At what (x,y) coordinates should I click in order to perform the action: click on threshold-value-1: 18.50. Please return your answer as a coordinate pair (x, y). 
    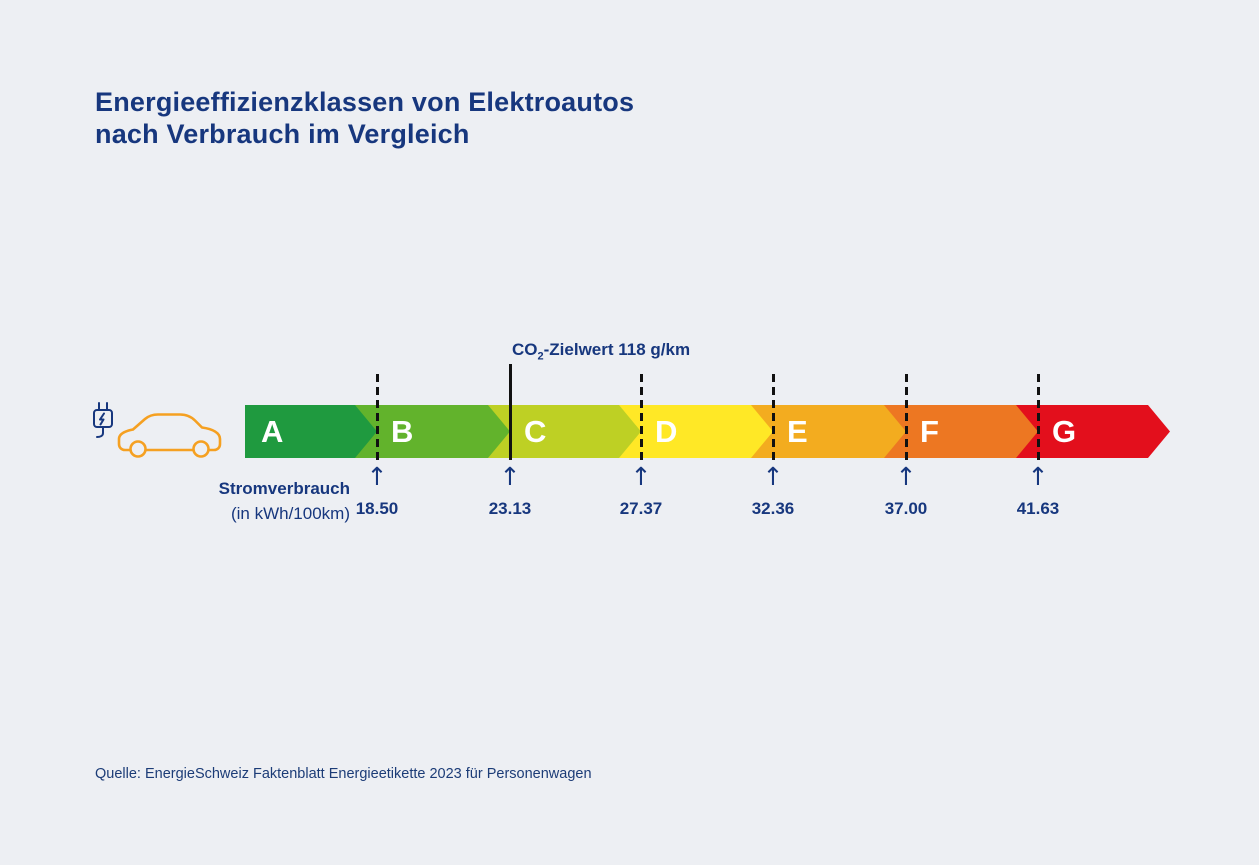
    Looking at the image, I should click on (377, 508).